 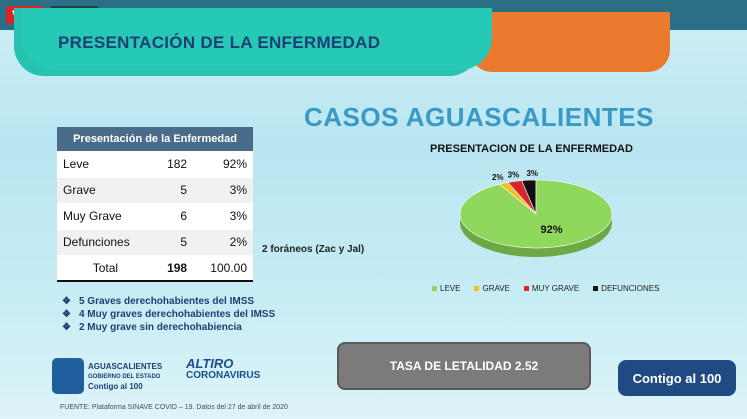 I want to click on foraneos-note: 2 foráneos (Zac y Jal), so click(x=313, y=249).